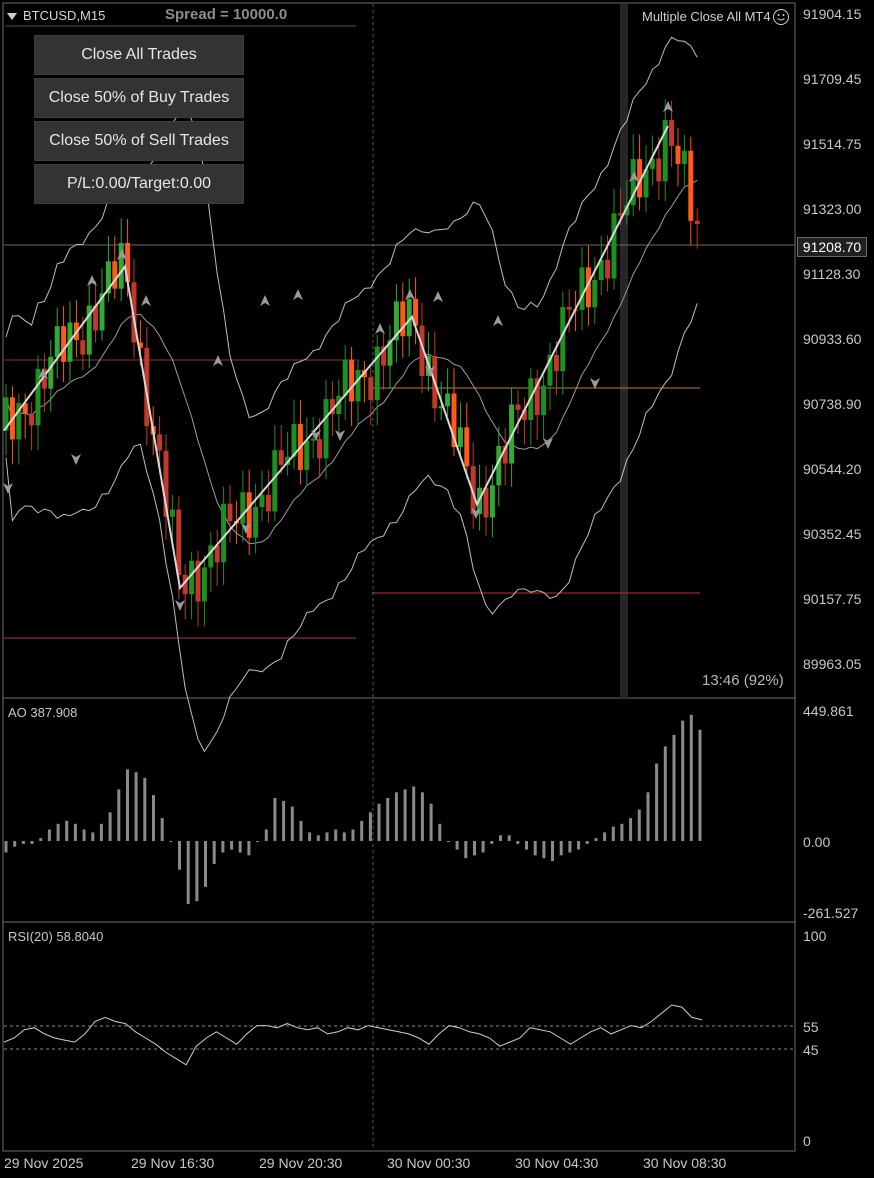  What do you see at coordinates (139, 98) in the screenshot?
I see `close-50-buy-button: Close 50% of Buy Trades` at bounding box center [139, 98].